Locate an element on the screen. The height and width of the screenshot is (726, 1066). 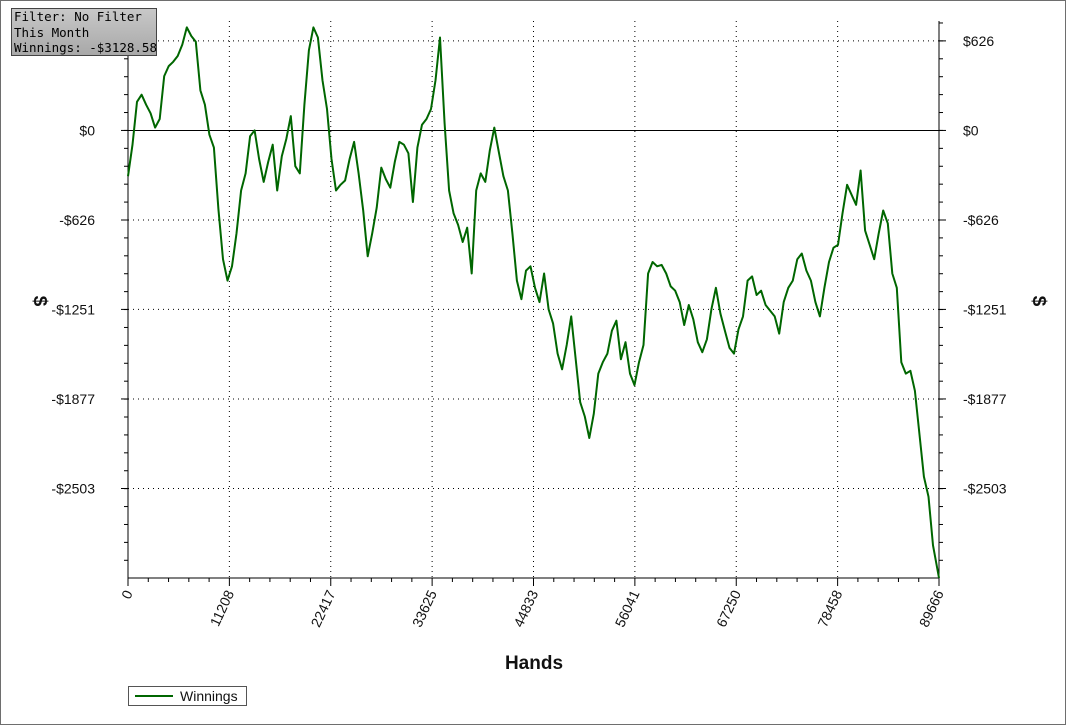
x-tick-label: 89666 is located at coordinates (931, 608).